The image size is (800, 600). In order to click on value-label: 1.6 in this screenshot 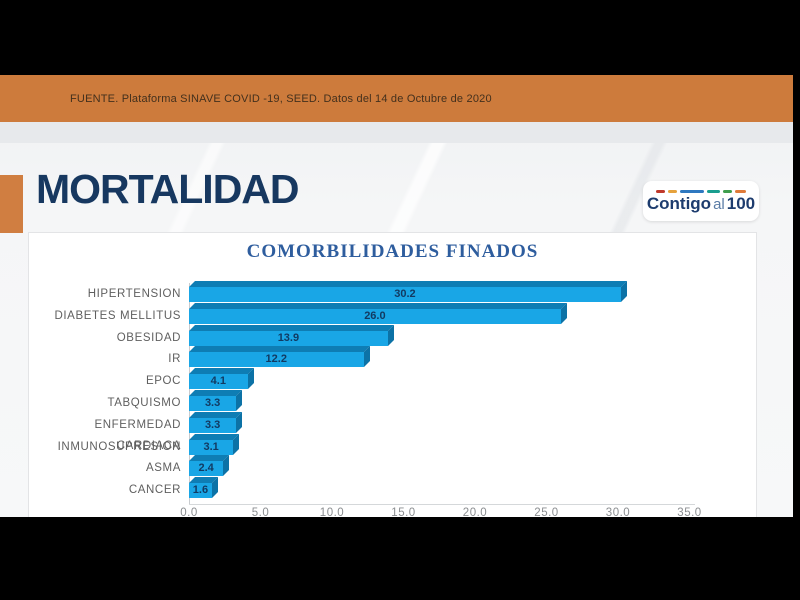, I will do `click(200, 490)`.